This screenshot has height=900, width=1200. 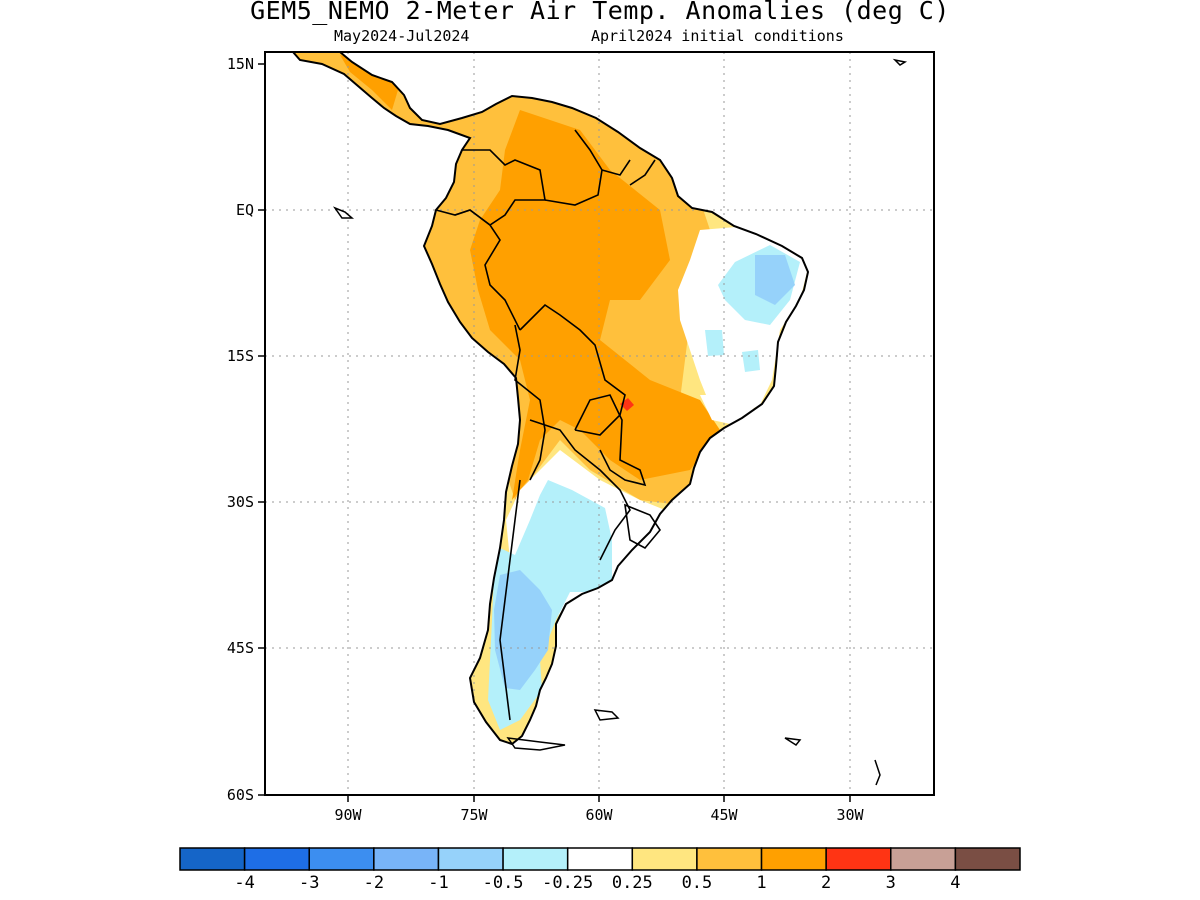 I want to click on lon-label: 90W, so click(x=348, y=815).